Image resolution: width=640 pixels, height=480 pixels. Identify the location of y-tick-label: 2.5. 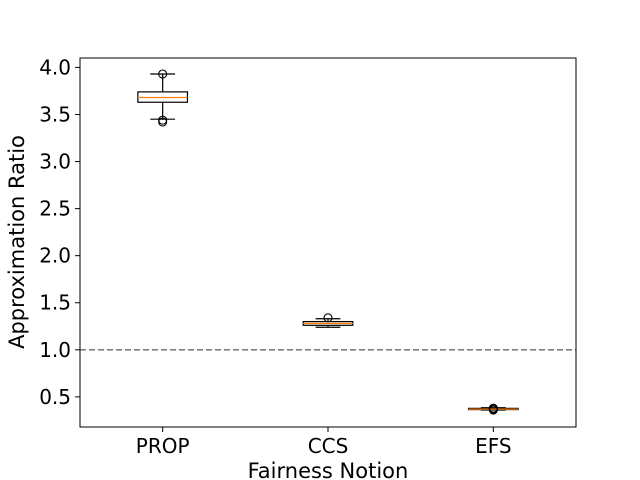
(55, 209).